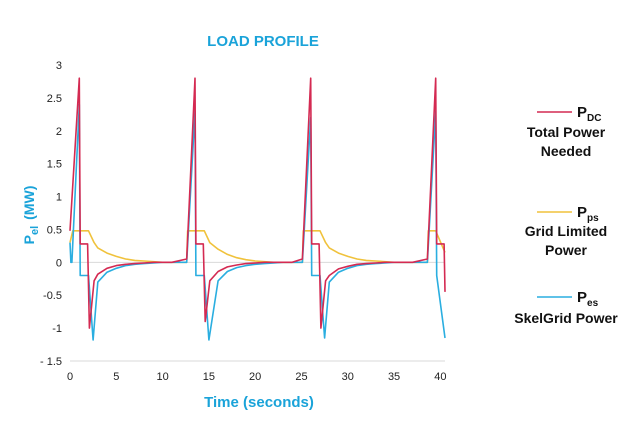  I want to click on x-tick-label: 0, so click(70, 377).